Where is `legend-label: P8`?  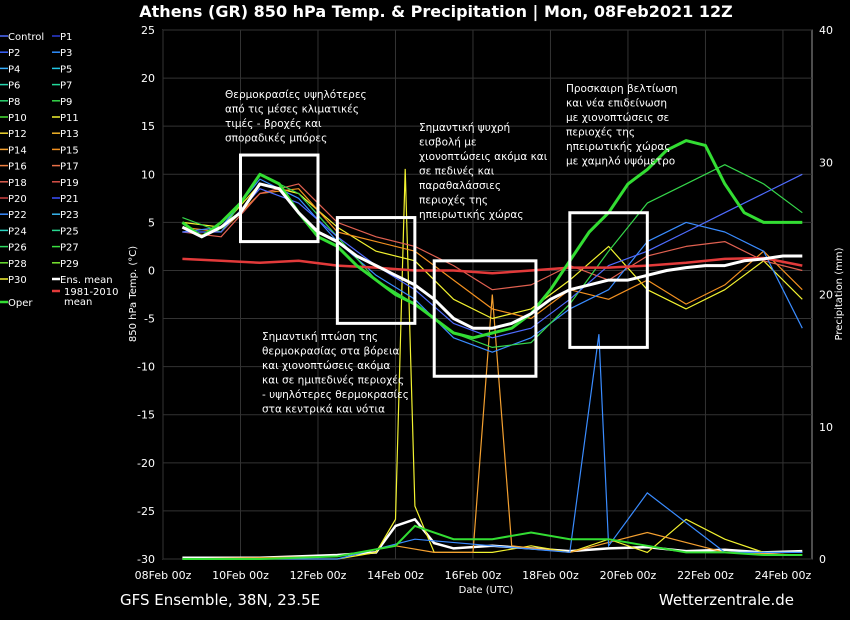 legend-label: P8 is located at coordinates (14, 102).